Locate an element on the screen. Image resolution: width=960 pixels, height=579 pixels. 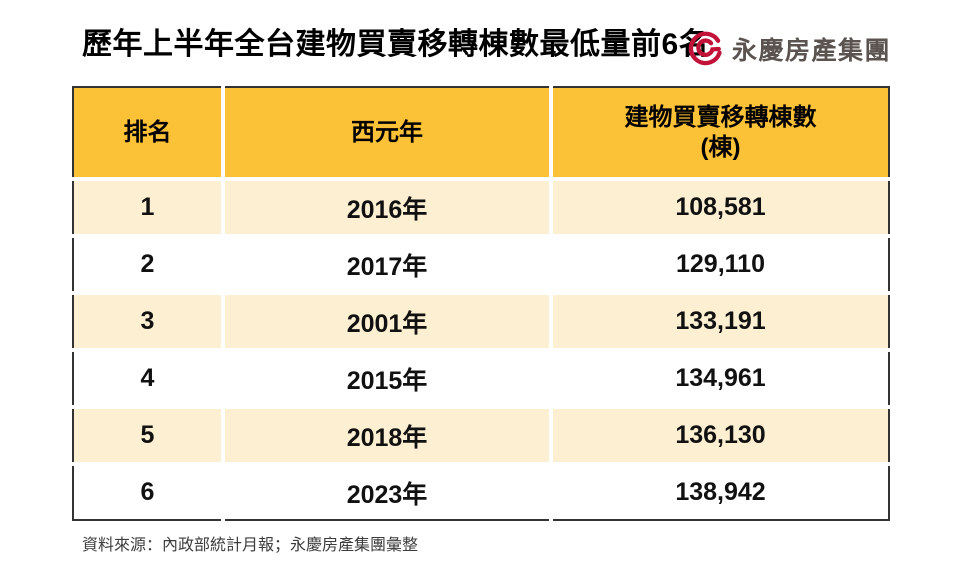
rank-cell: 1 is located at coordinates (149, 206).